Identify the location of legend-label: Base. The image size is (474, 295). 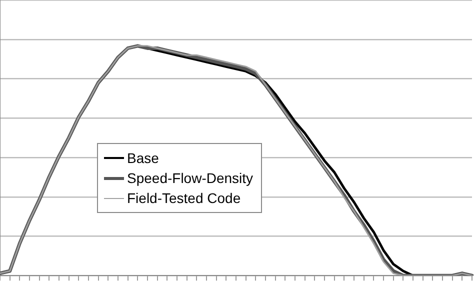
(143, 158).